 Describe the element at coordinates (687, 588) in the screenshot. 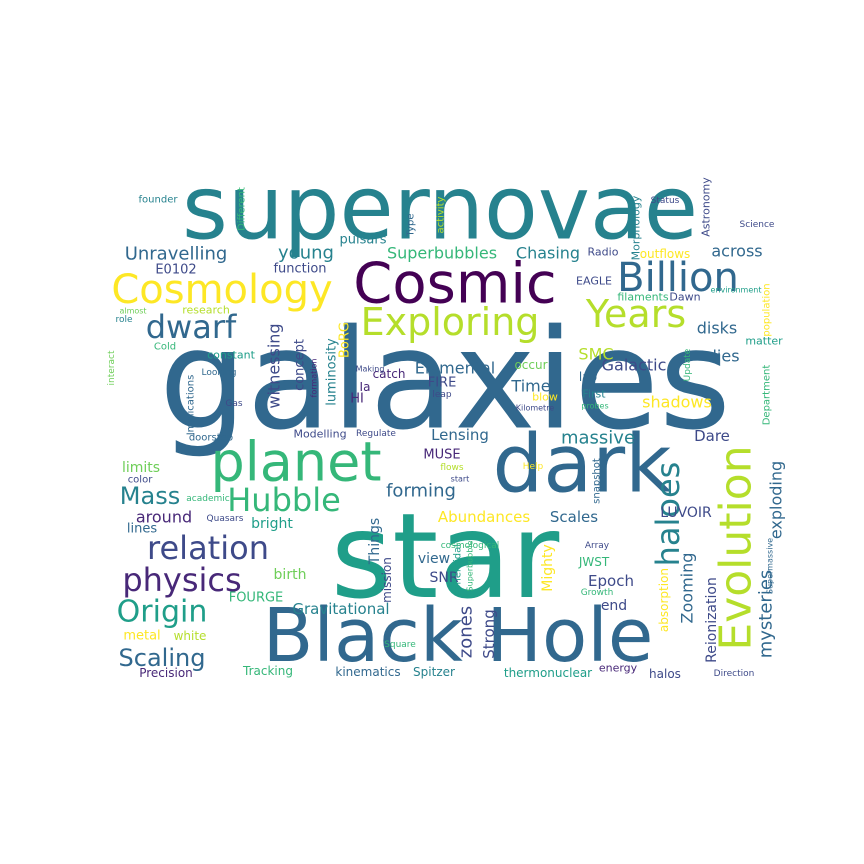

I see `word-zooming: Zooming` at that location.